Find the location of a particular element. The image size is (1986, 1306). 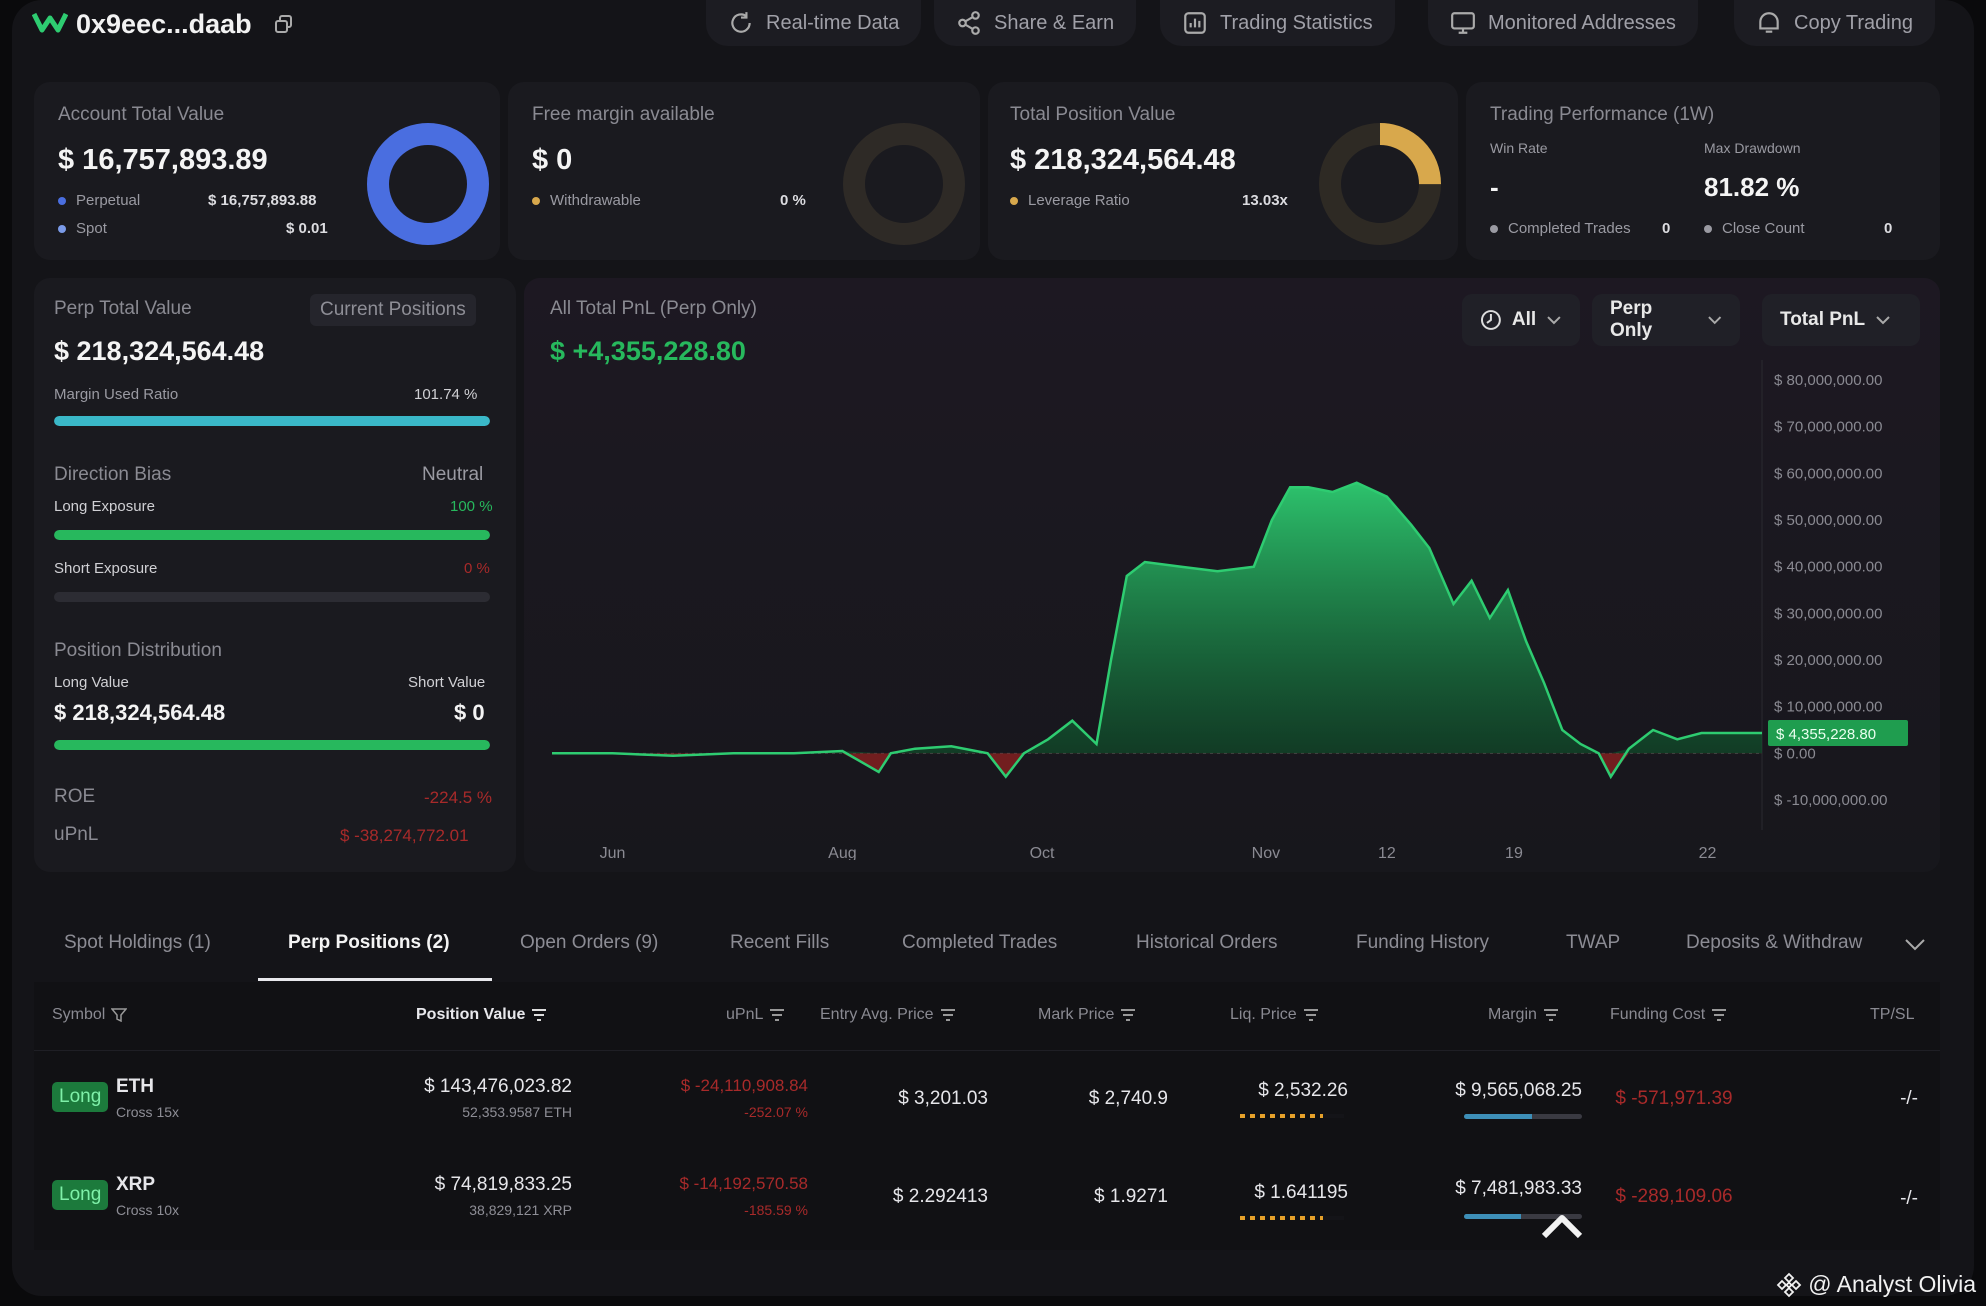

y-tick-label: $ 20,000,000.00 is located at coordinates (1828, 660).